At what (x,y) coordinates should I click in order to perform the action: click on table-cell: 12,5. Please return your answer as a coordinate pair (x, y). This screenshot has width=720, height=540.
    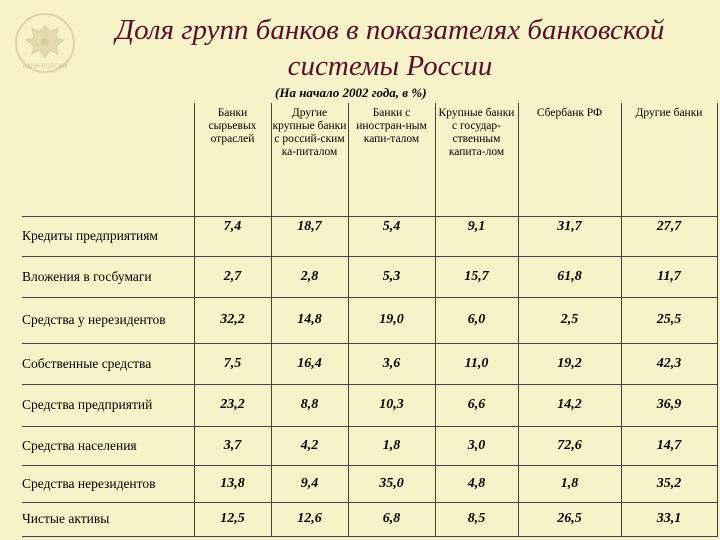
    Looking at the image, I should click on (232, 519).